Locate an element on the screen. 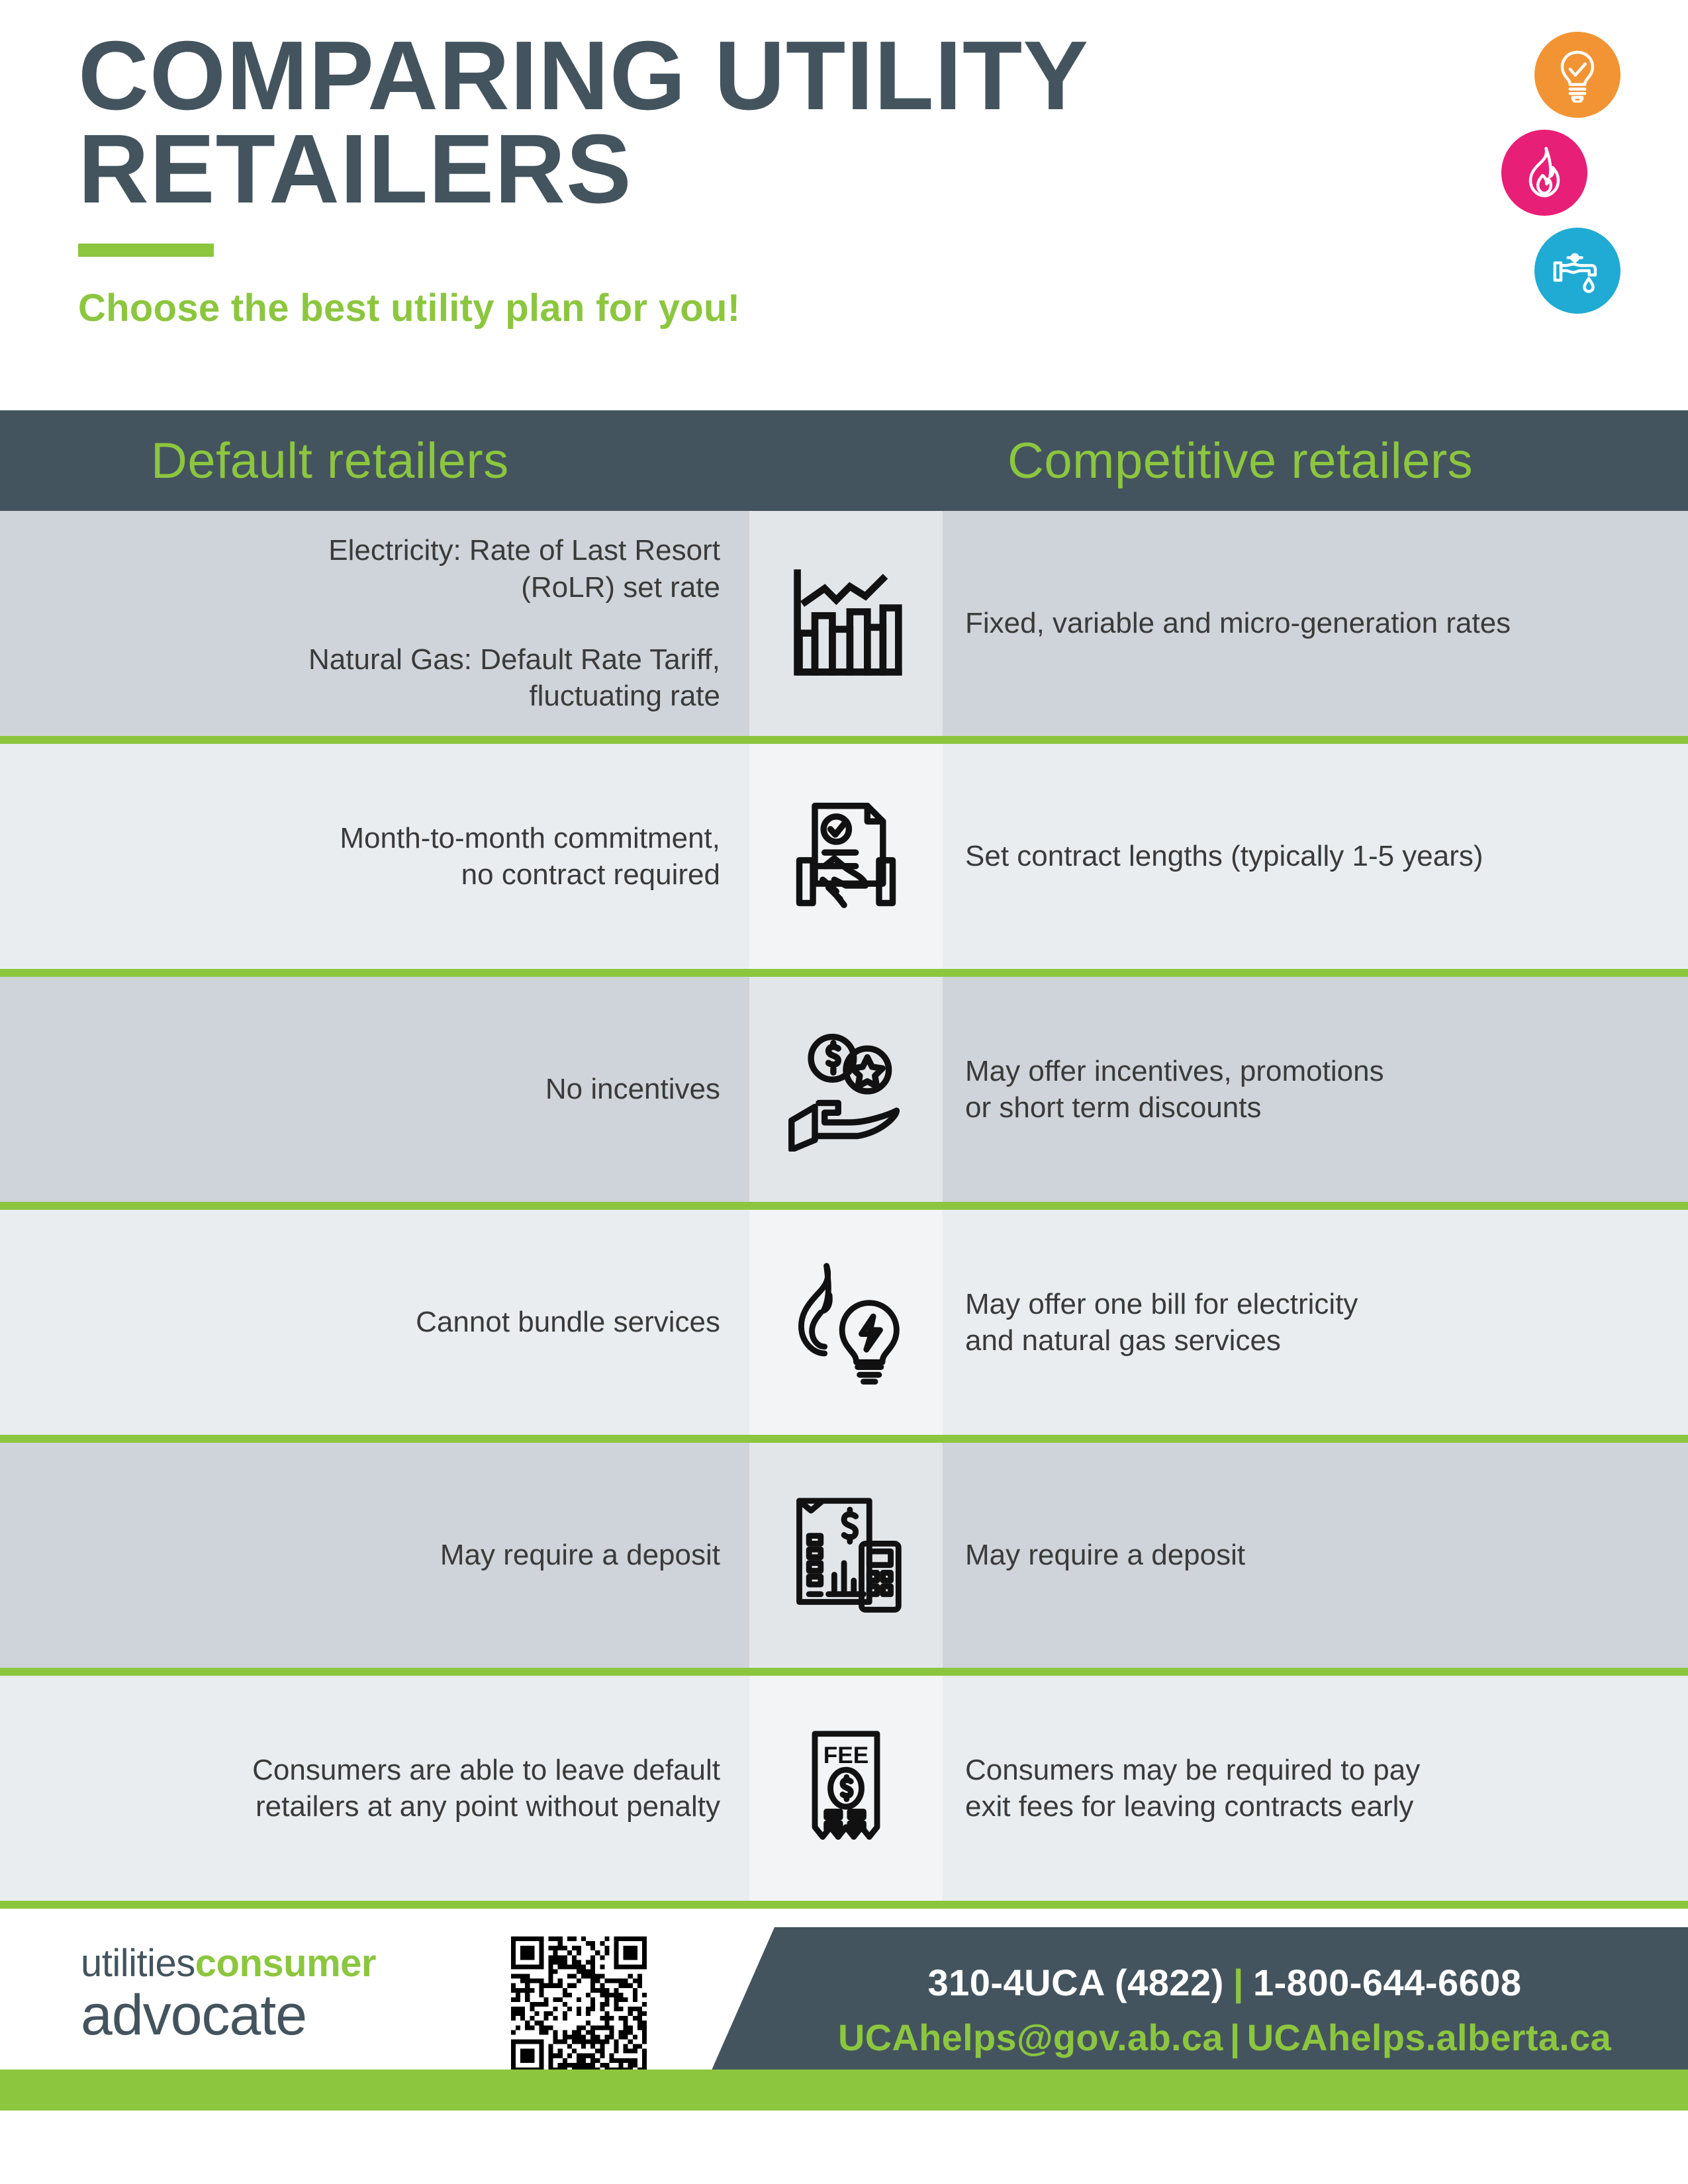 The width and height of the screenshot is (1688, 2184). lightbulb-check-icon is located at coordinates (1577, 75).